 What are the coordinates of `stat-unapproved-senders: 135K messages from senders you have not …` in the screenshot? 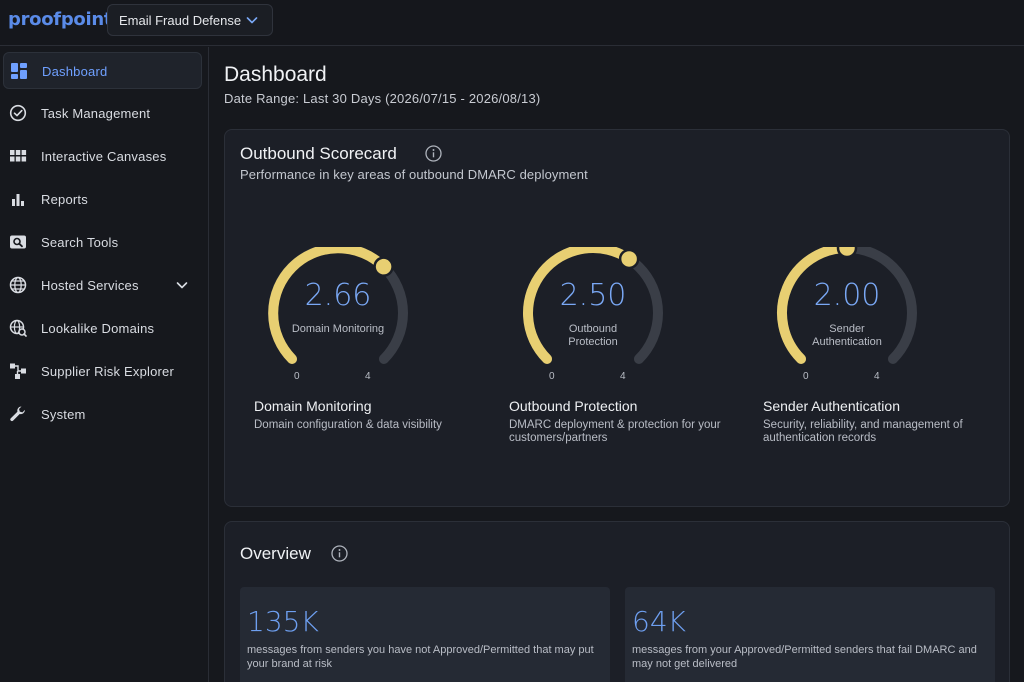 It's located at (425, 634).